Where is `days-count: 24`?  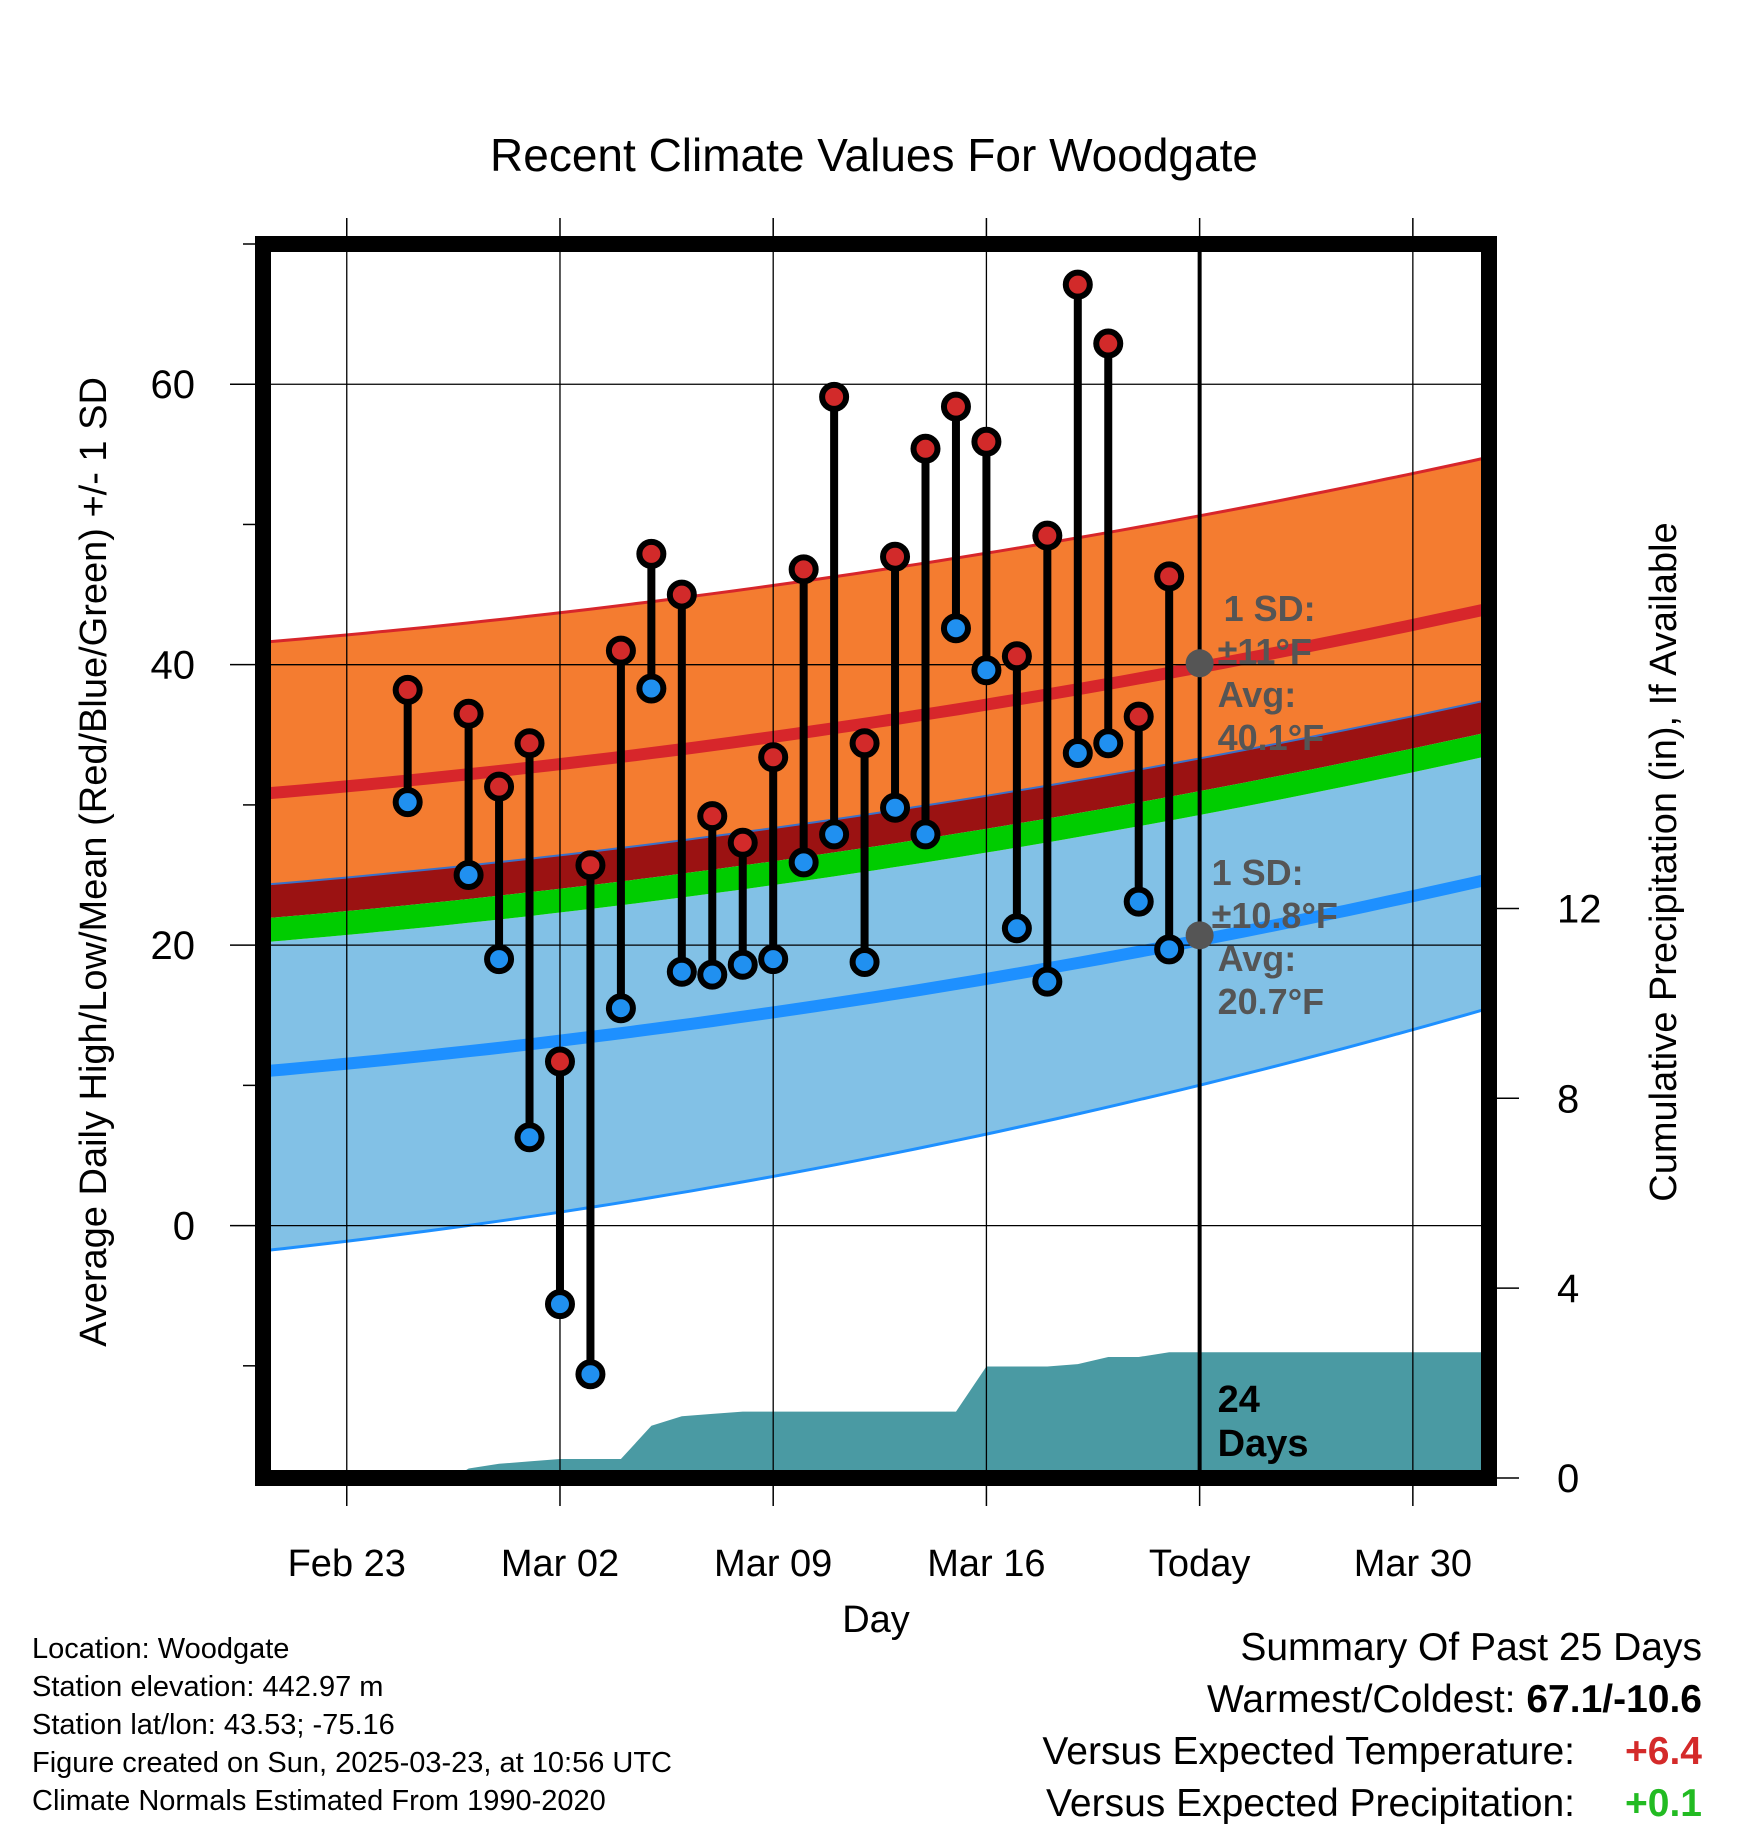
days-count: 24 is located at coordinates (1239, 1400).